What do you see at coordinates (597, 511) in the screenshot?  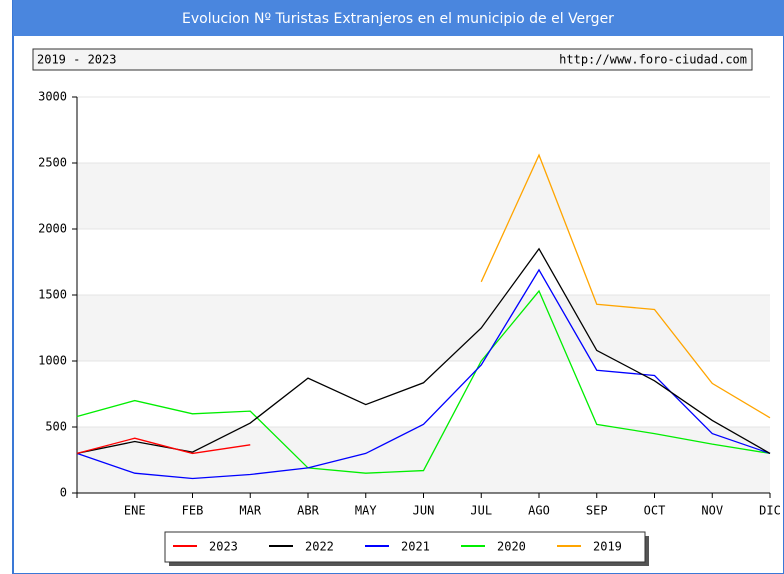 I see `x-tick-label: SEP` at bounding box center [597, 511].